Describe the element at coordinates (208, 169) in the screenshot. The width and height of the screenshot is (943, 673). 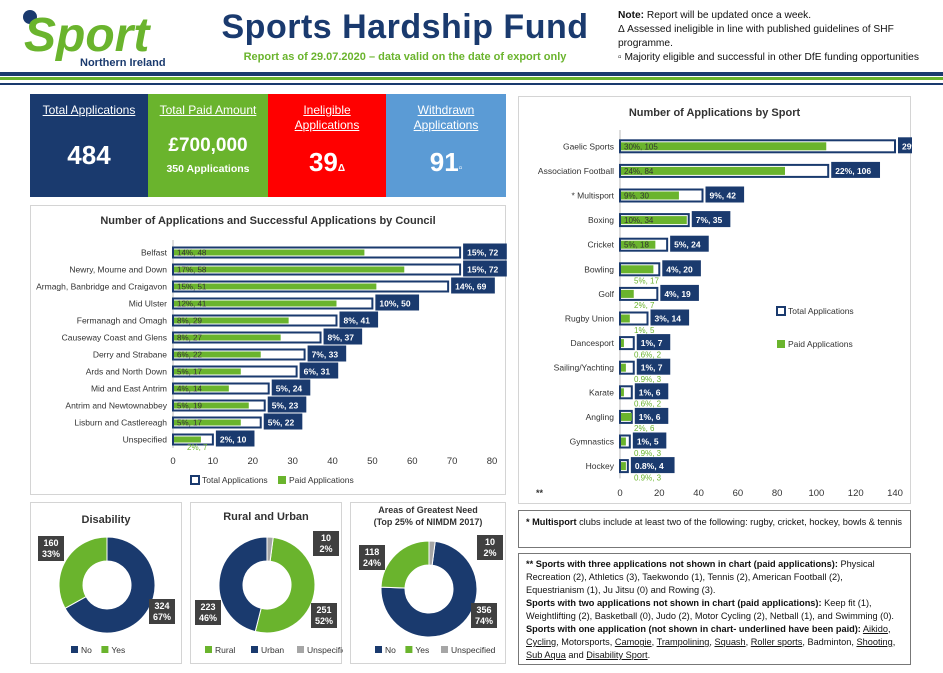
I see `kpi-paid-sub: 350 Applications` at that location.